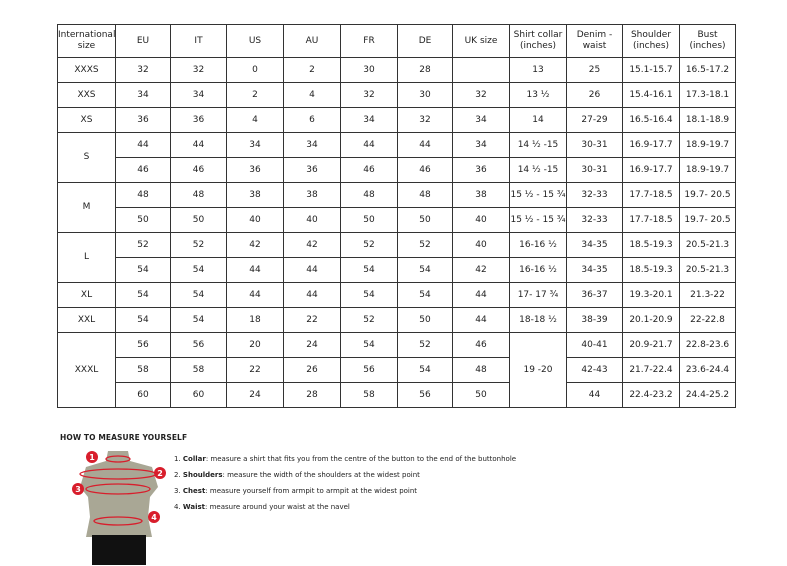 This screenshot has width=787, height=566. I want to click on table-cell: 18.1-18.9, so click(707, 120).